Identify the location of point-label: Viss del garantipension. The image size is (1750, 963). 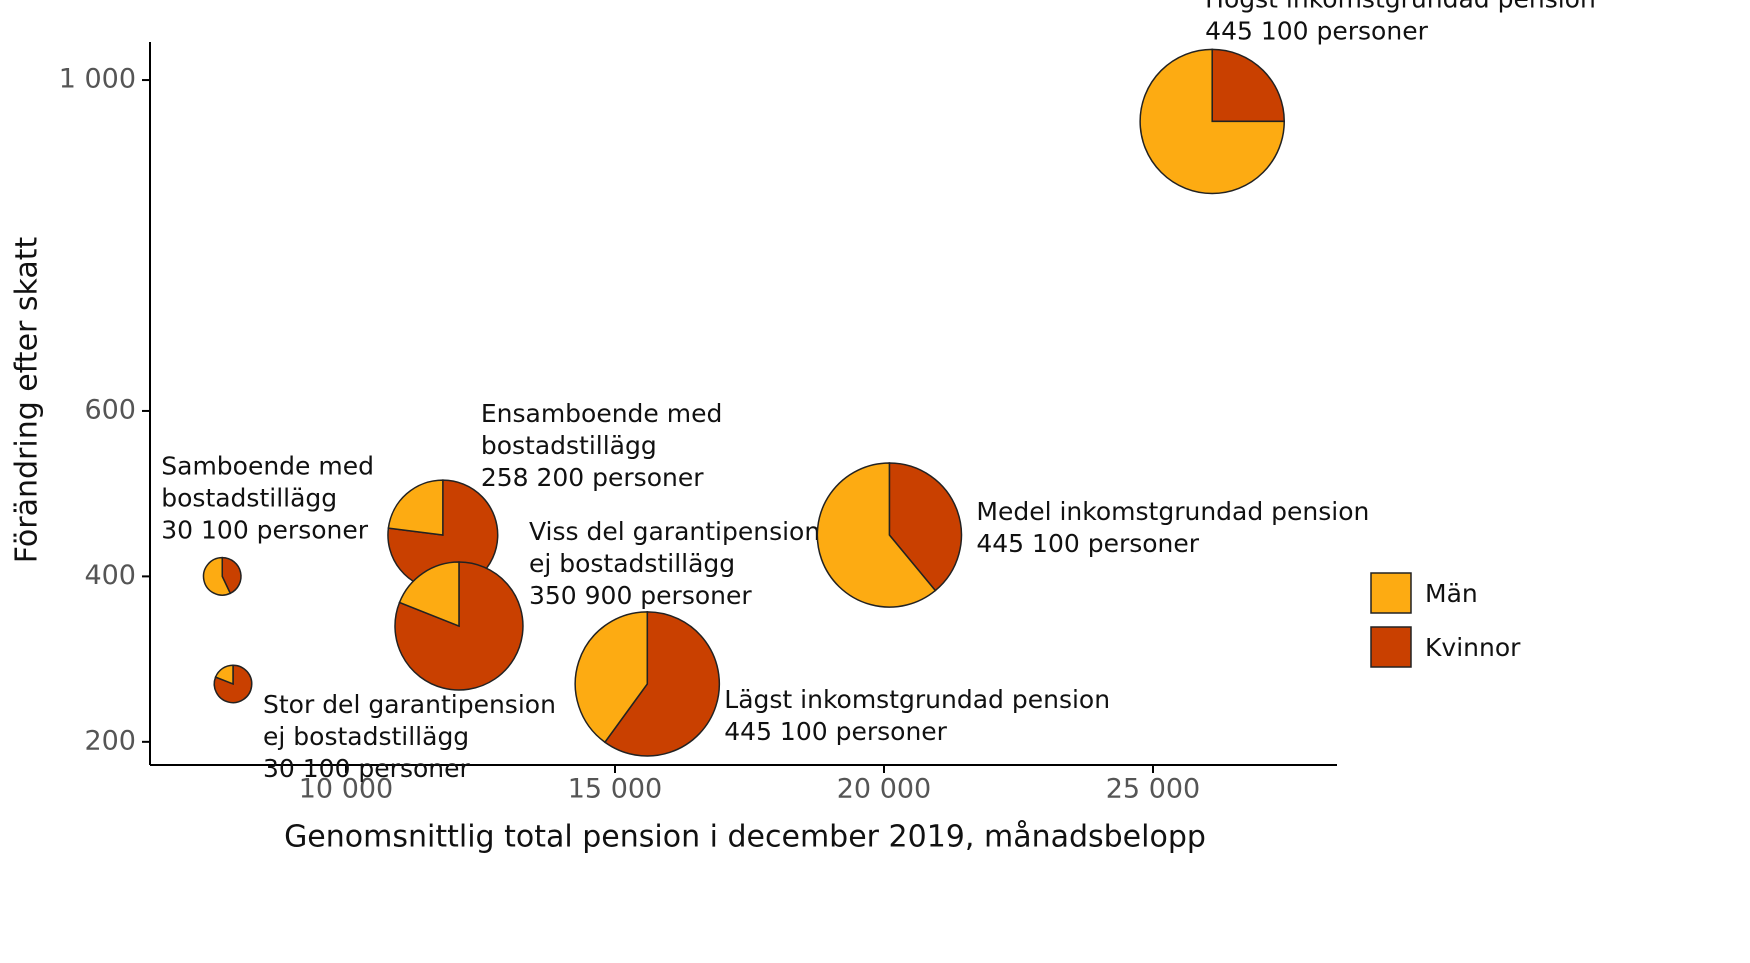
(674, 531).